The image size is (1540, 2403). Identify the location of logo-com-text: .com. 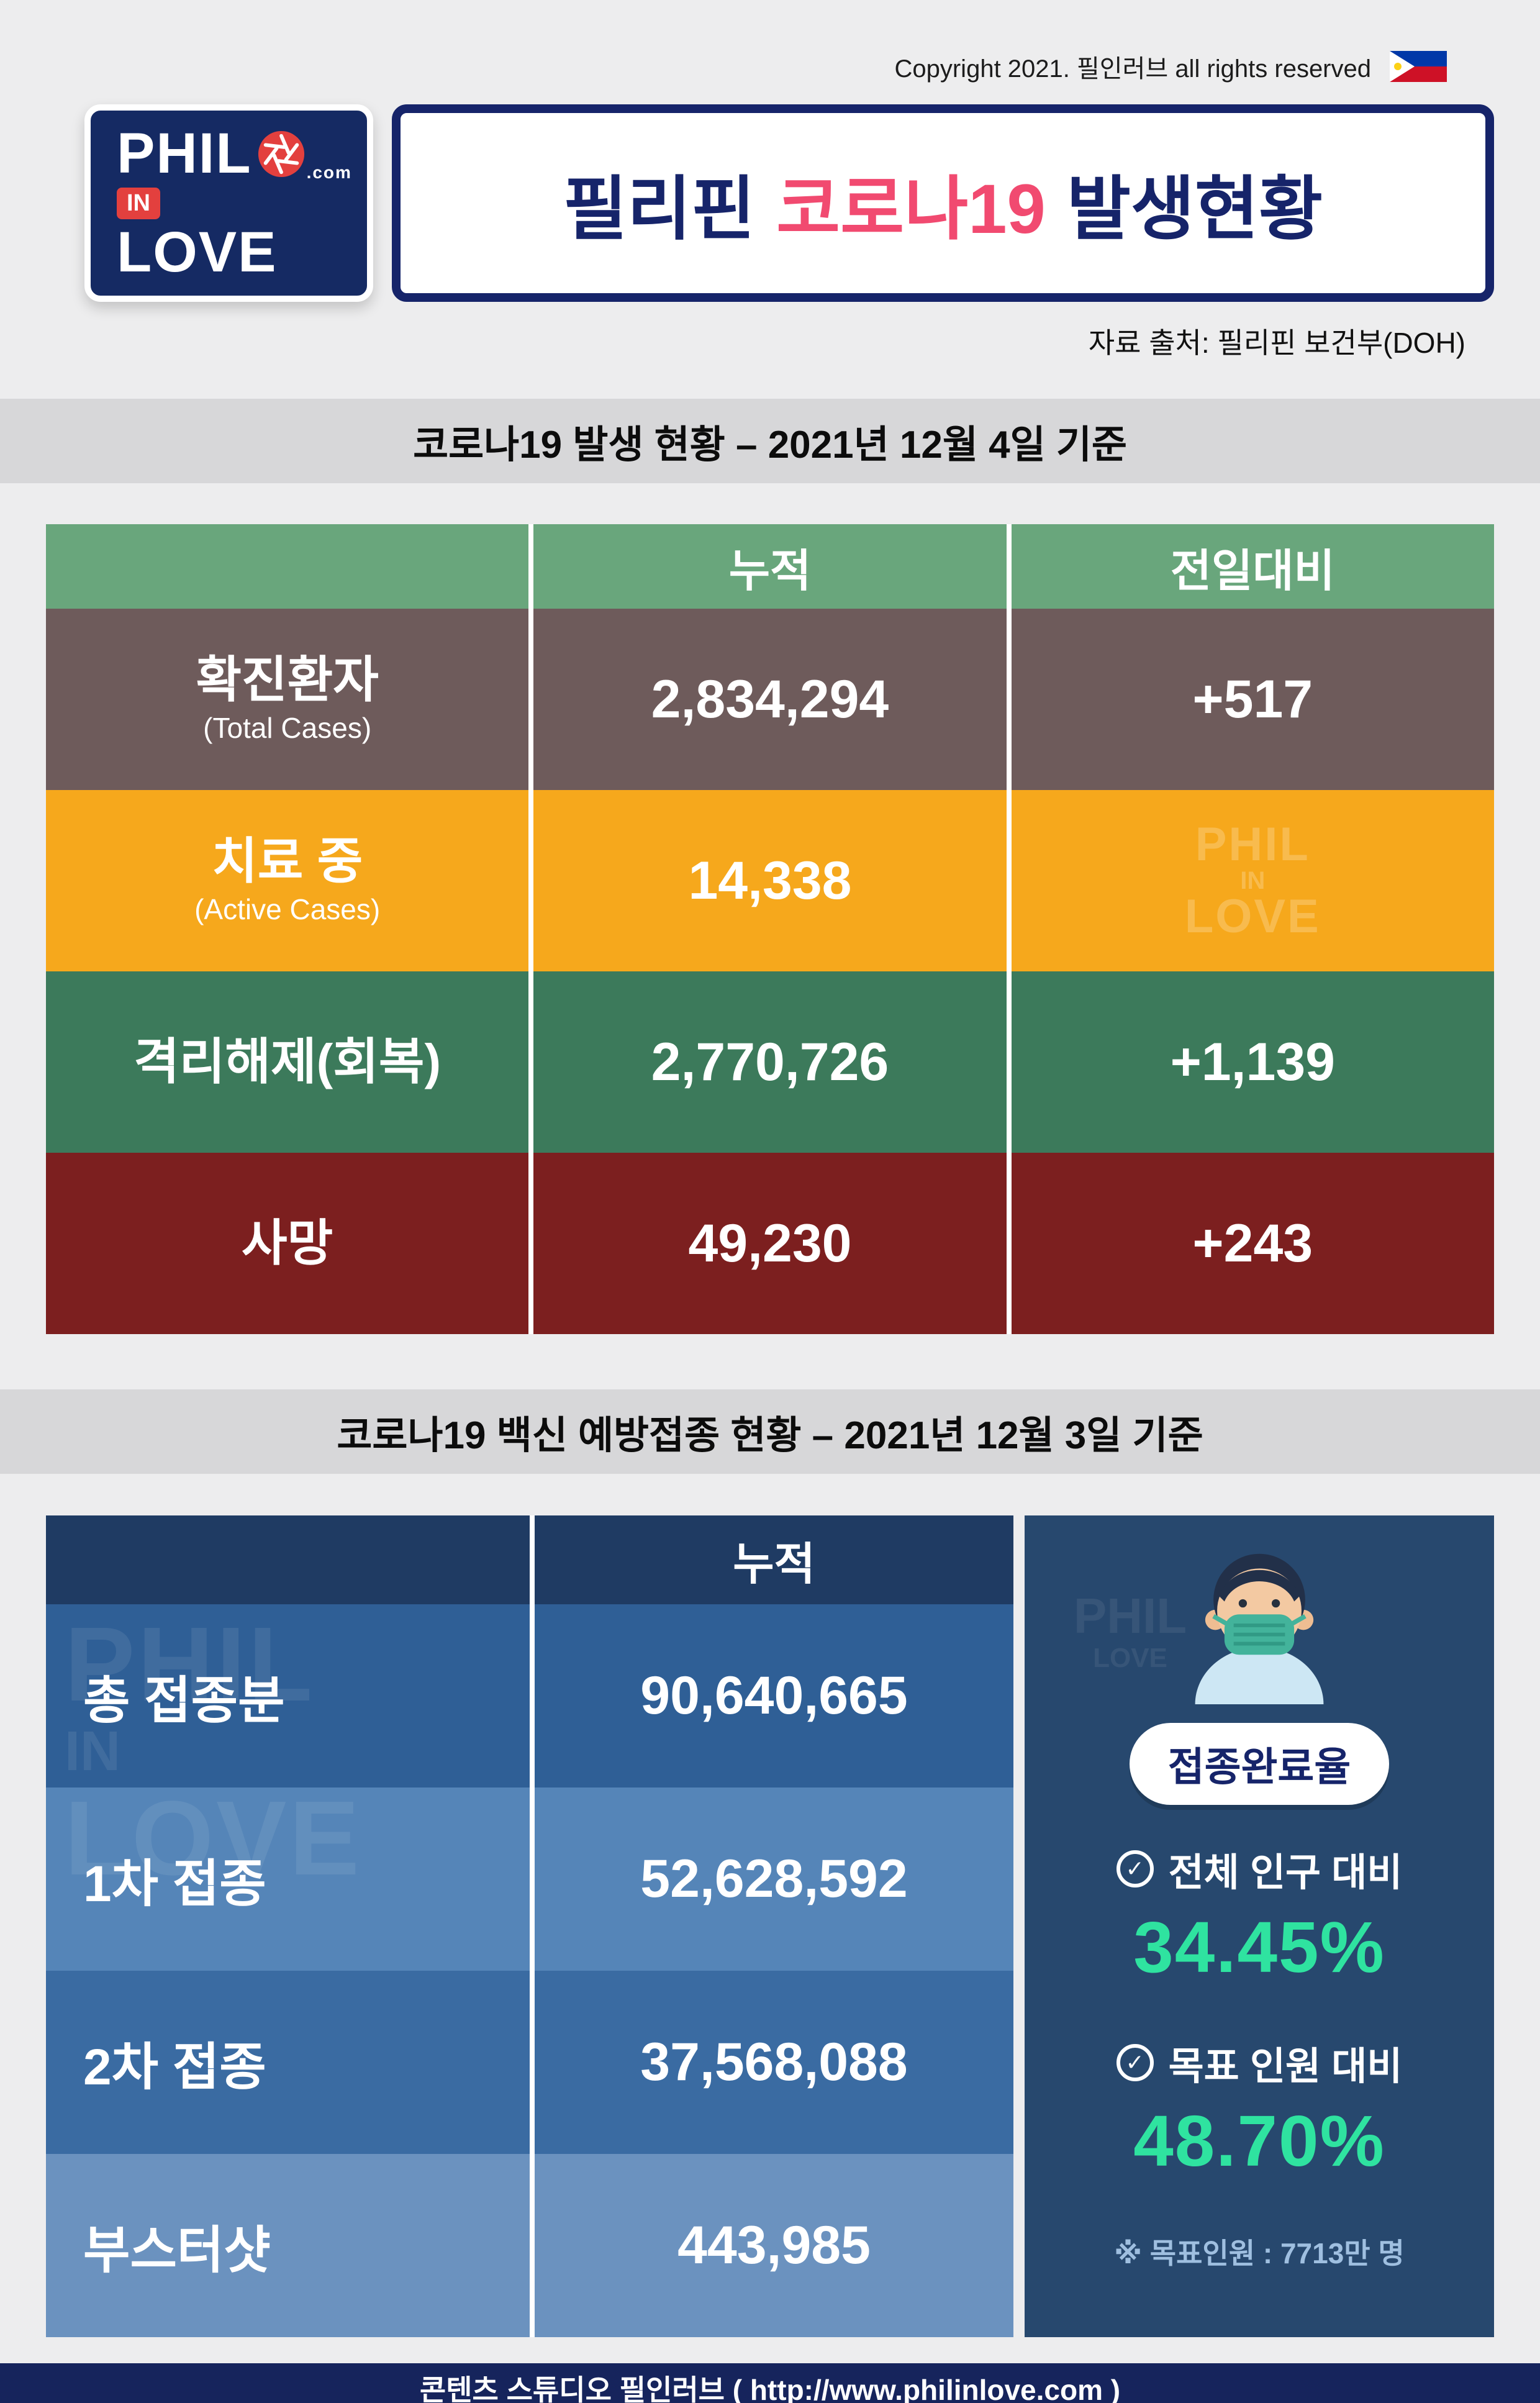
(329, 172).